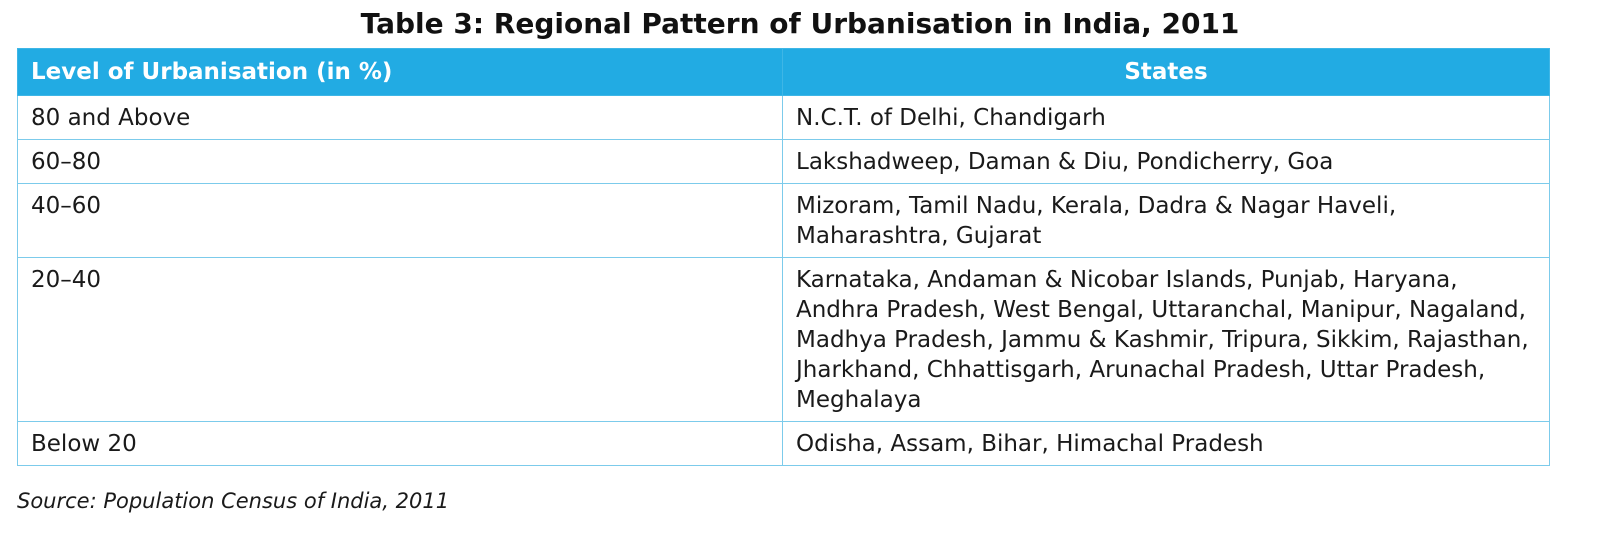 This screenshot has height=540, width=1600. I want to click on level-cell: 60–80, so click(400, 161).